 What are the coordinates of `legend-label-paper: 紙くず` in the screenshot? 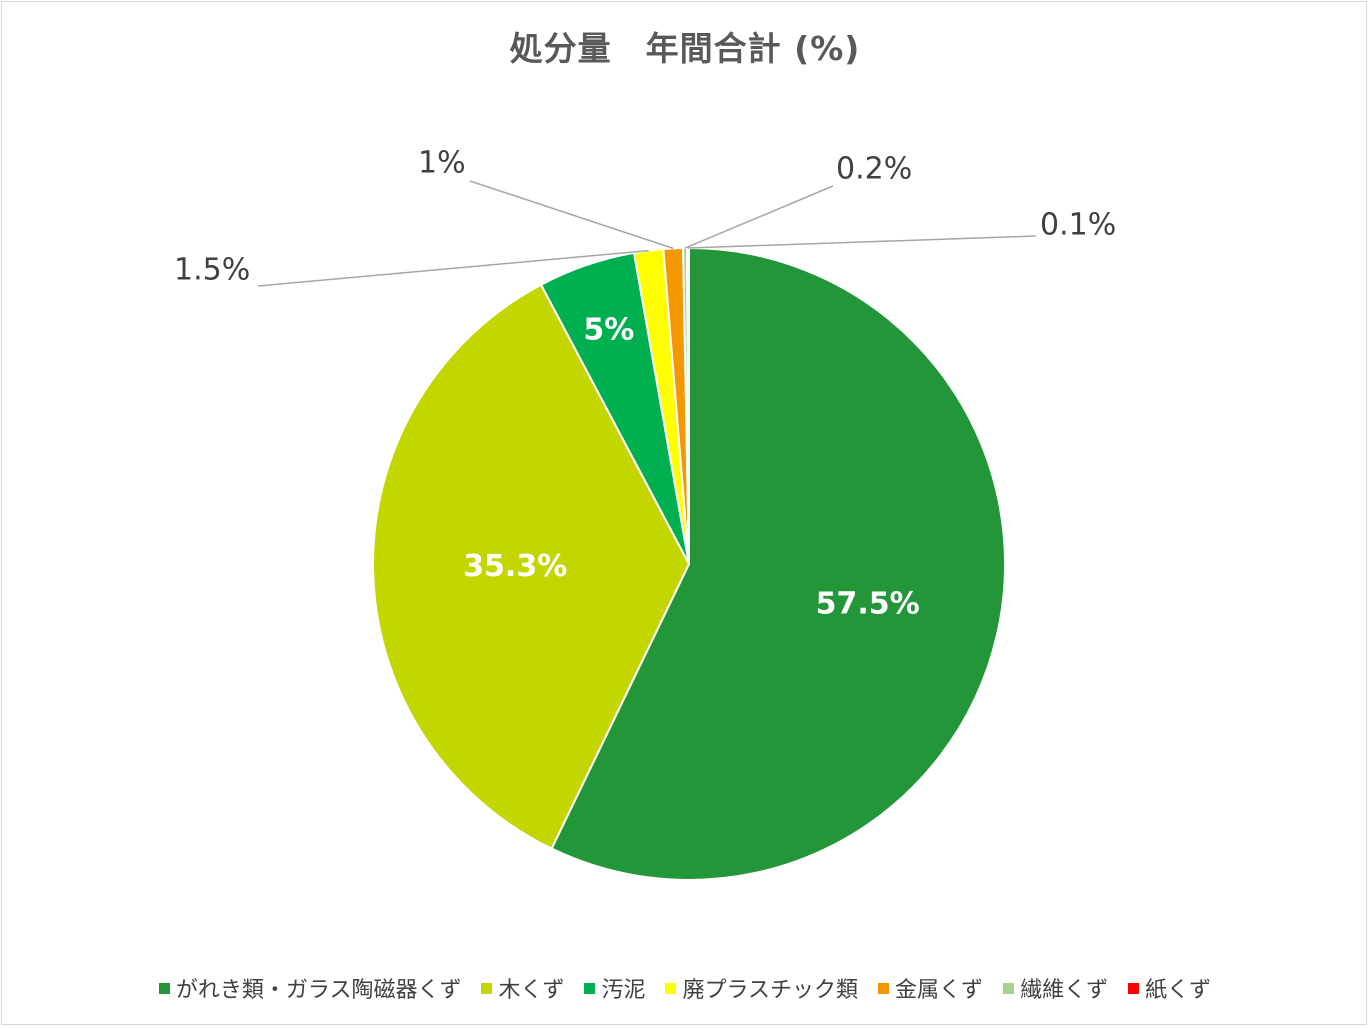 It's located at (1178, 990).